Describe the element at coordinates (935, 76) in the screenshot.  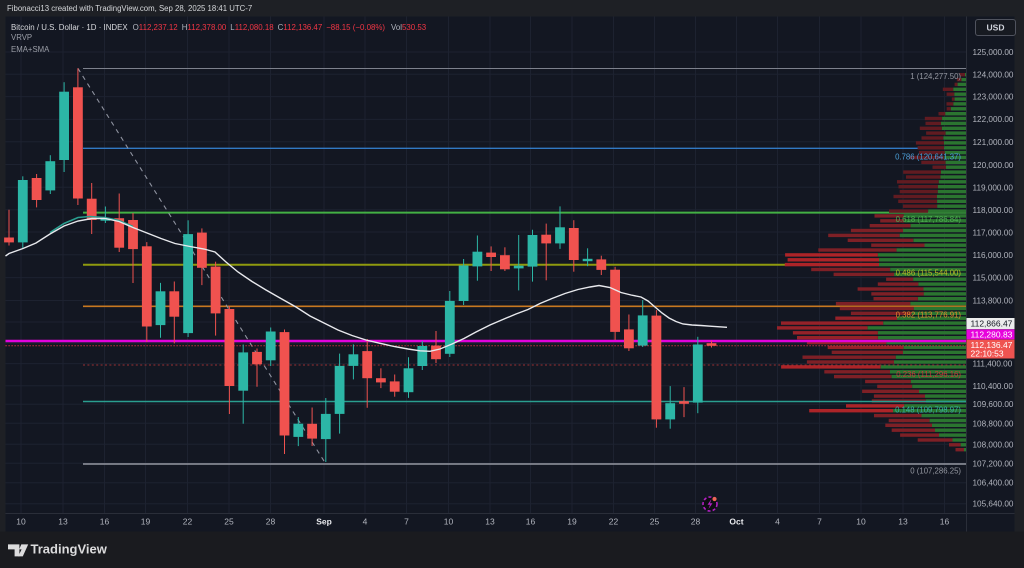
I see `svg-text: 1 (124,277.50)` at that location.